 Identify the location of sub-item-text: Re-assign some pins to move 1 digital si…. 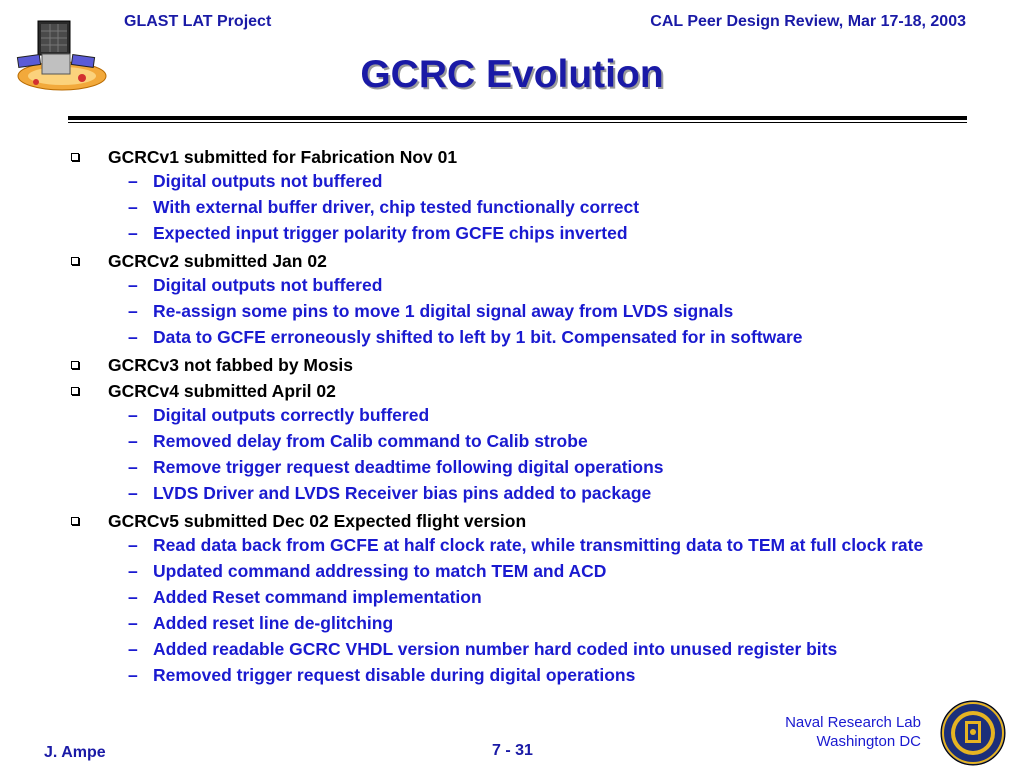
(443, 311).